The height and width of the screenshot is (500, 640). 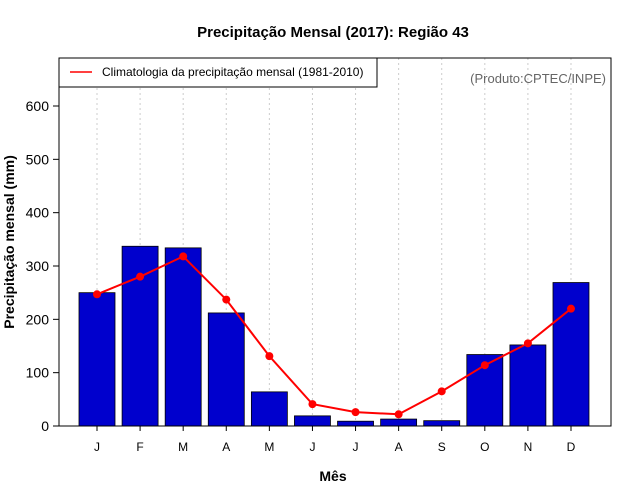 What do you see at coordinates (139, 447) in the screenshot?
I see `x-tick-label: F` at bounding box center [139, 447].